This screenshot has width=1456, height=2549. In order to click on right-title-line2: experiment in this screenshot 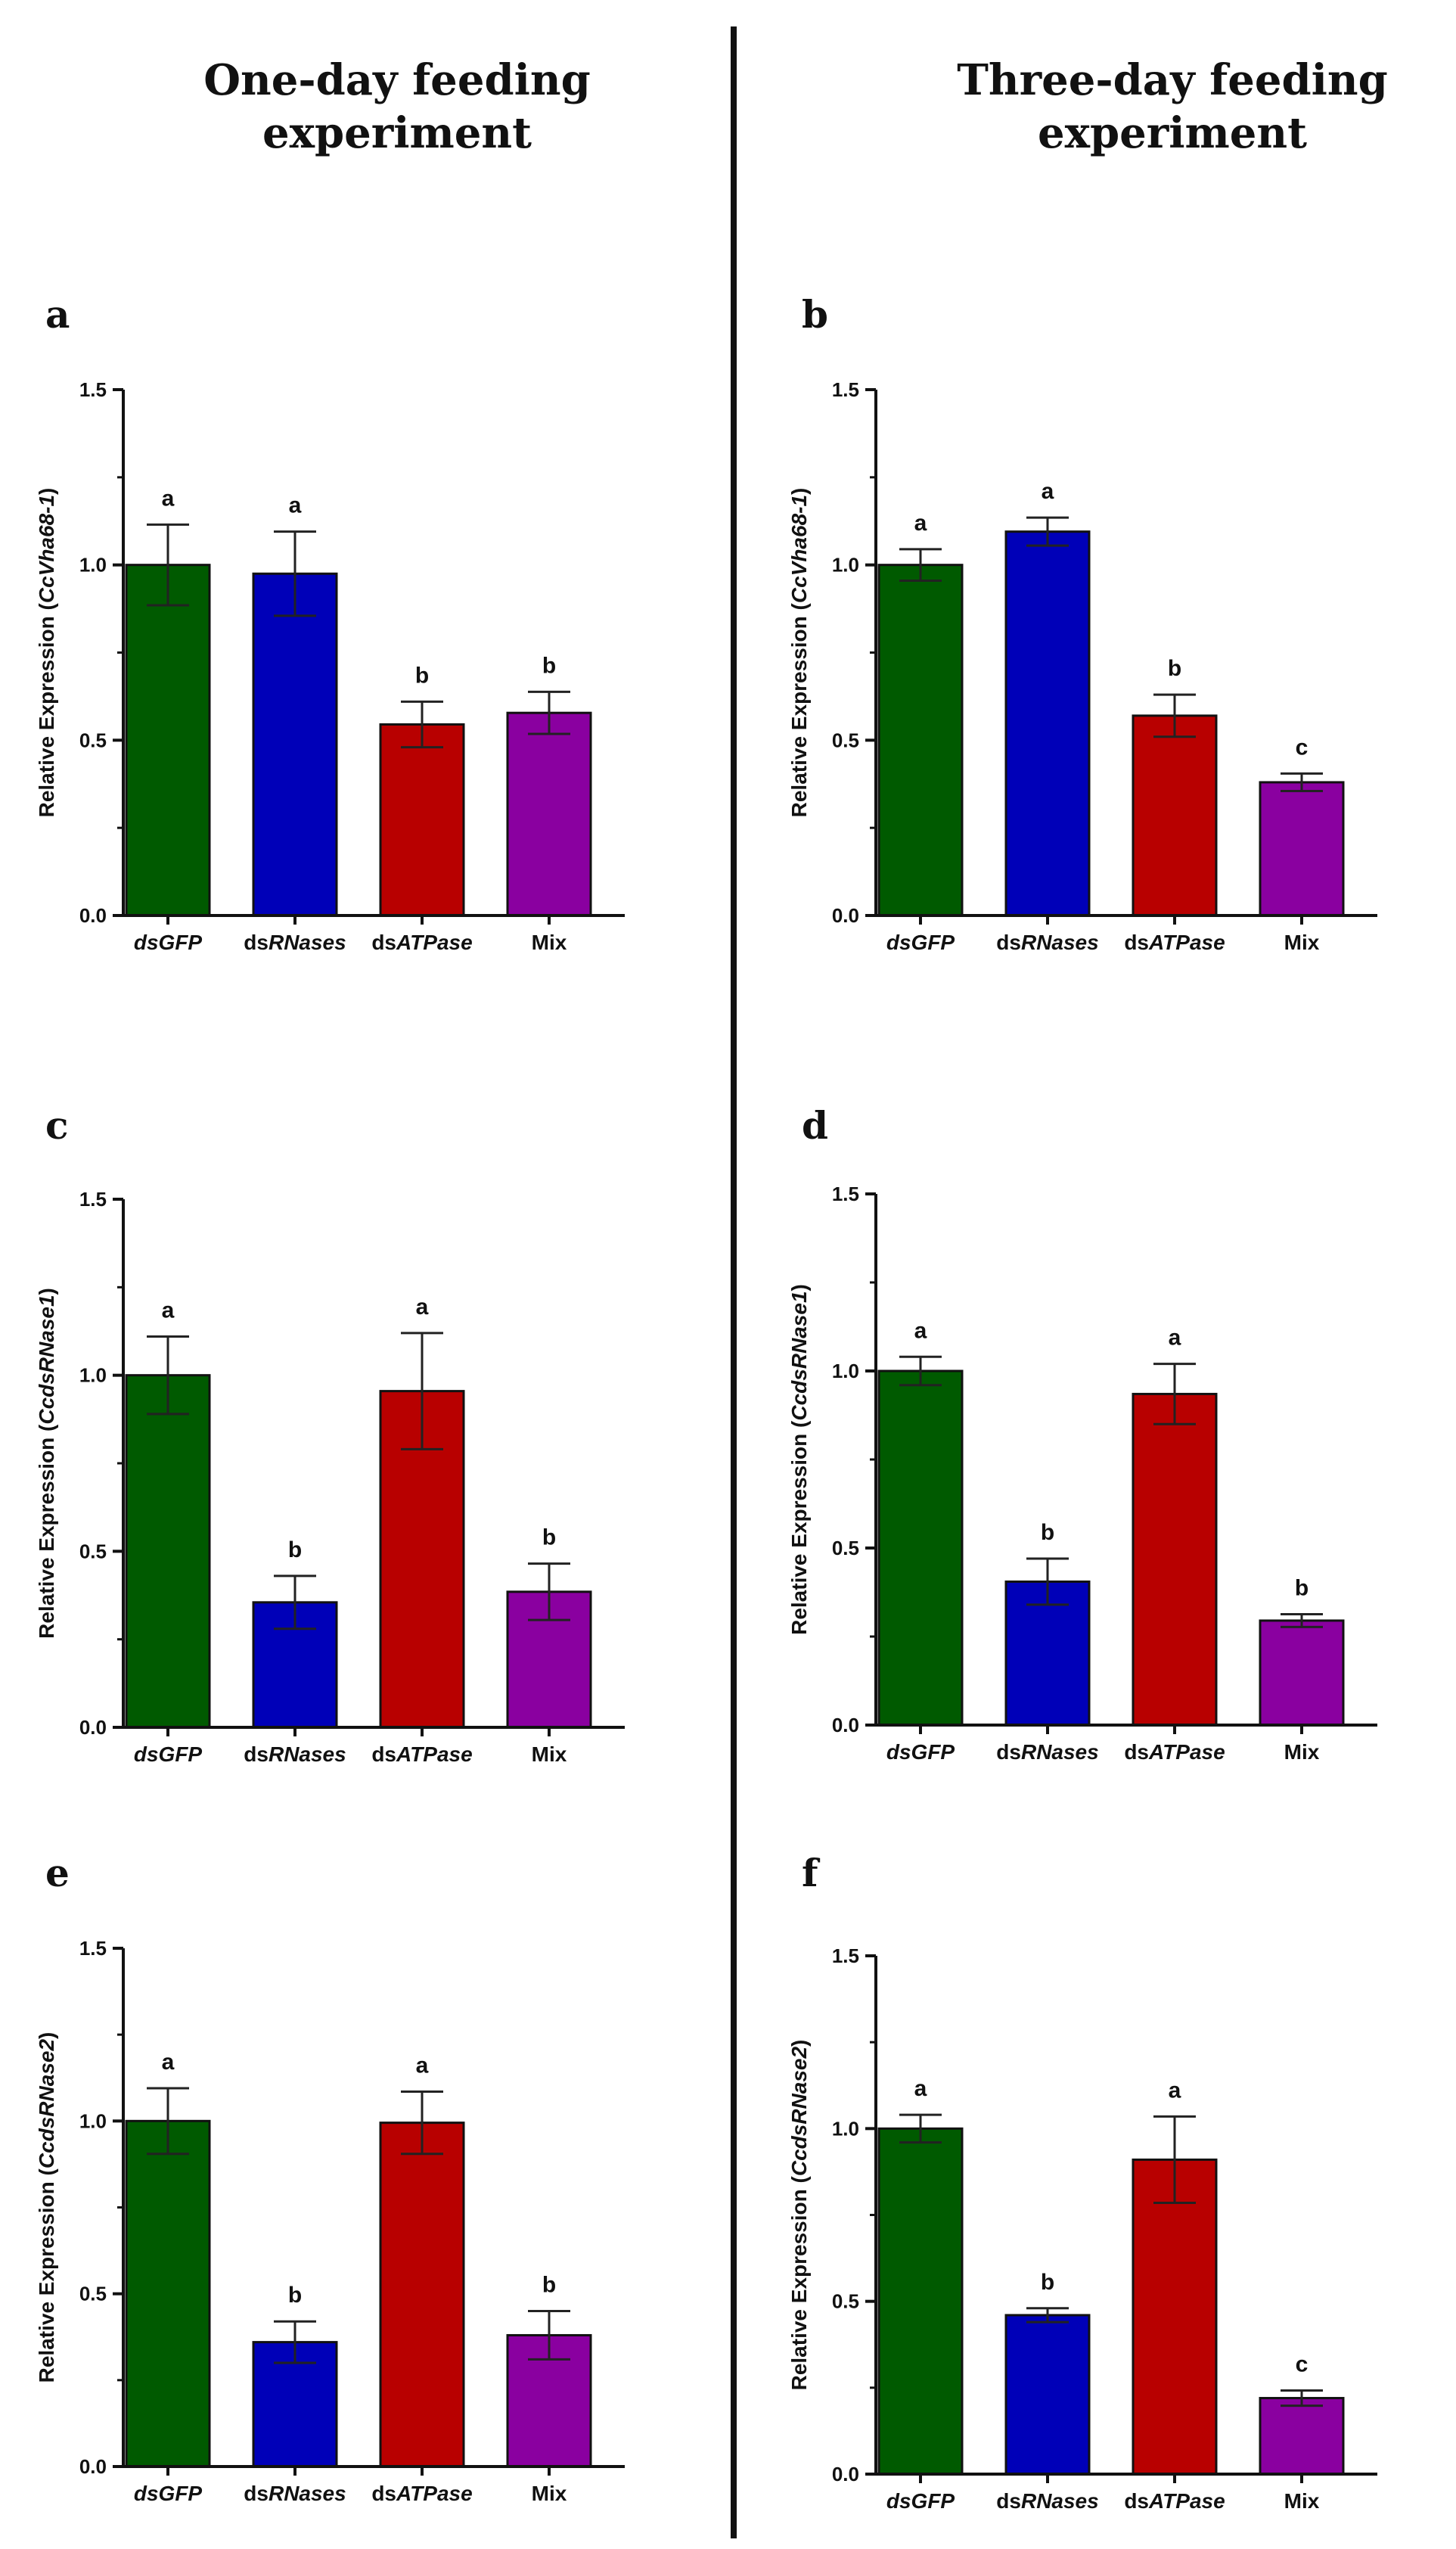, I will do `click(1172, 133)`.